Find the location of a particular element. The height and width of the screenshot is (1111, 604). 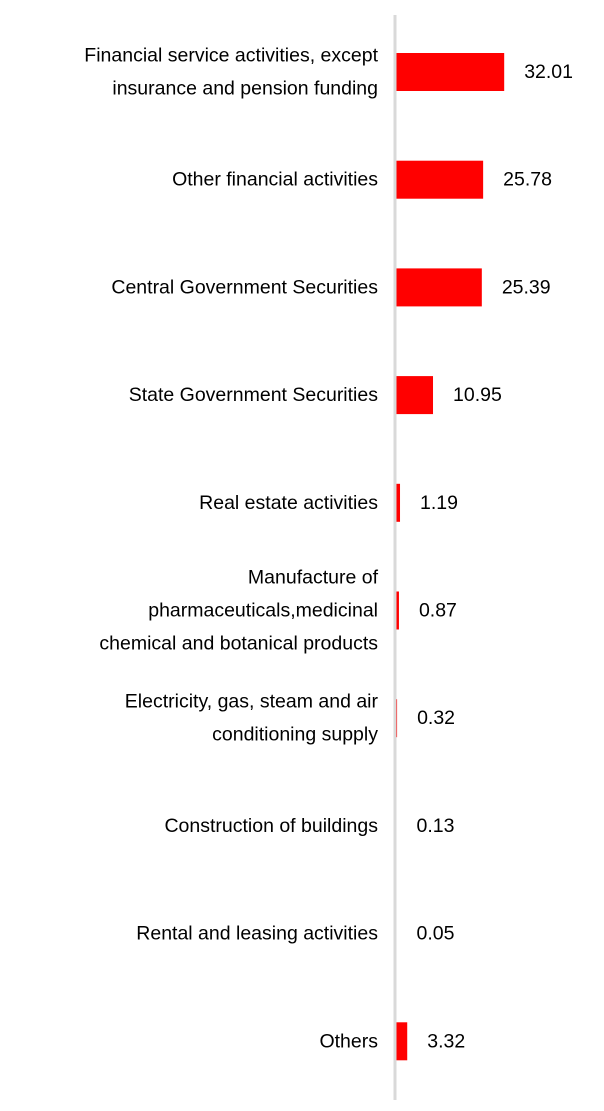

category-label: Other financial activities is located at coordinates (275, 180).